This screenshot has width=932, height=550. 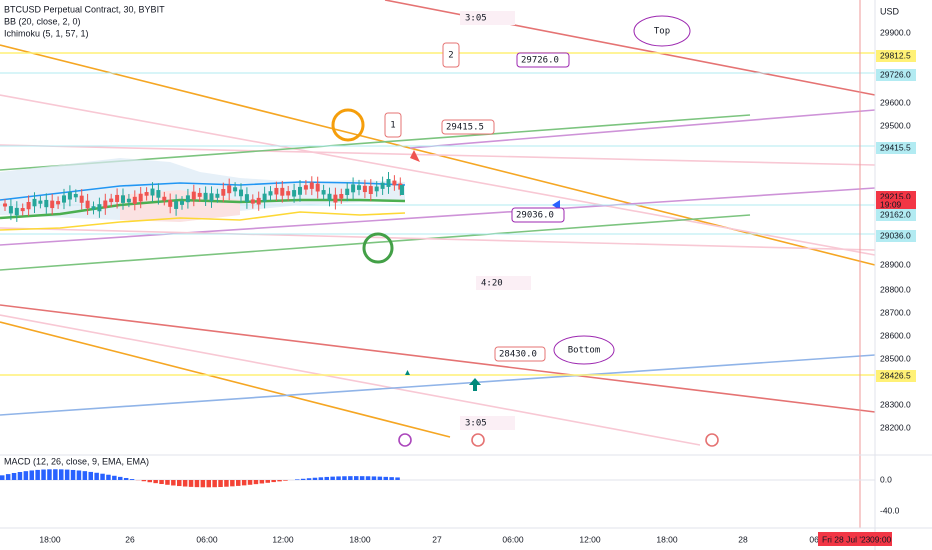 I want to click on price-label: 28900.0, so click(x=895, y=264).